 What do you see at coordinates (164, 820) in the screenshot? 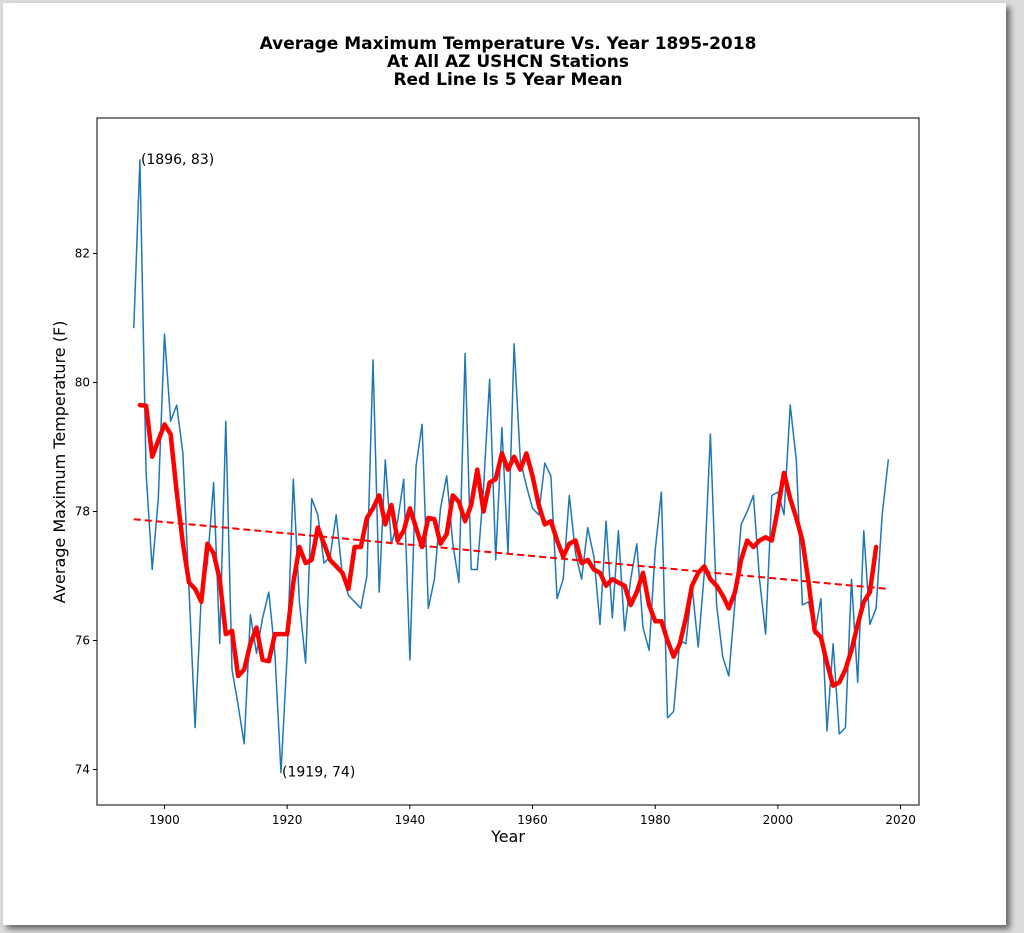
I see `x-tick-label: 1900` at bounding box center [164, 820].